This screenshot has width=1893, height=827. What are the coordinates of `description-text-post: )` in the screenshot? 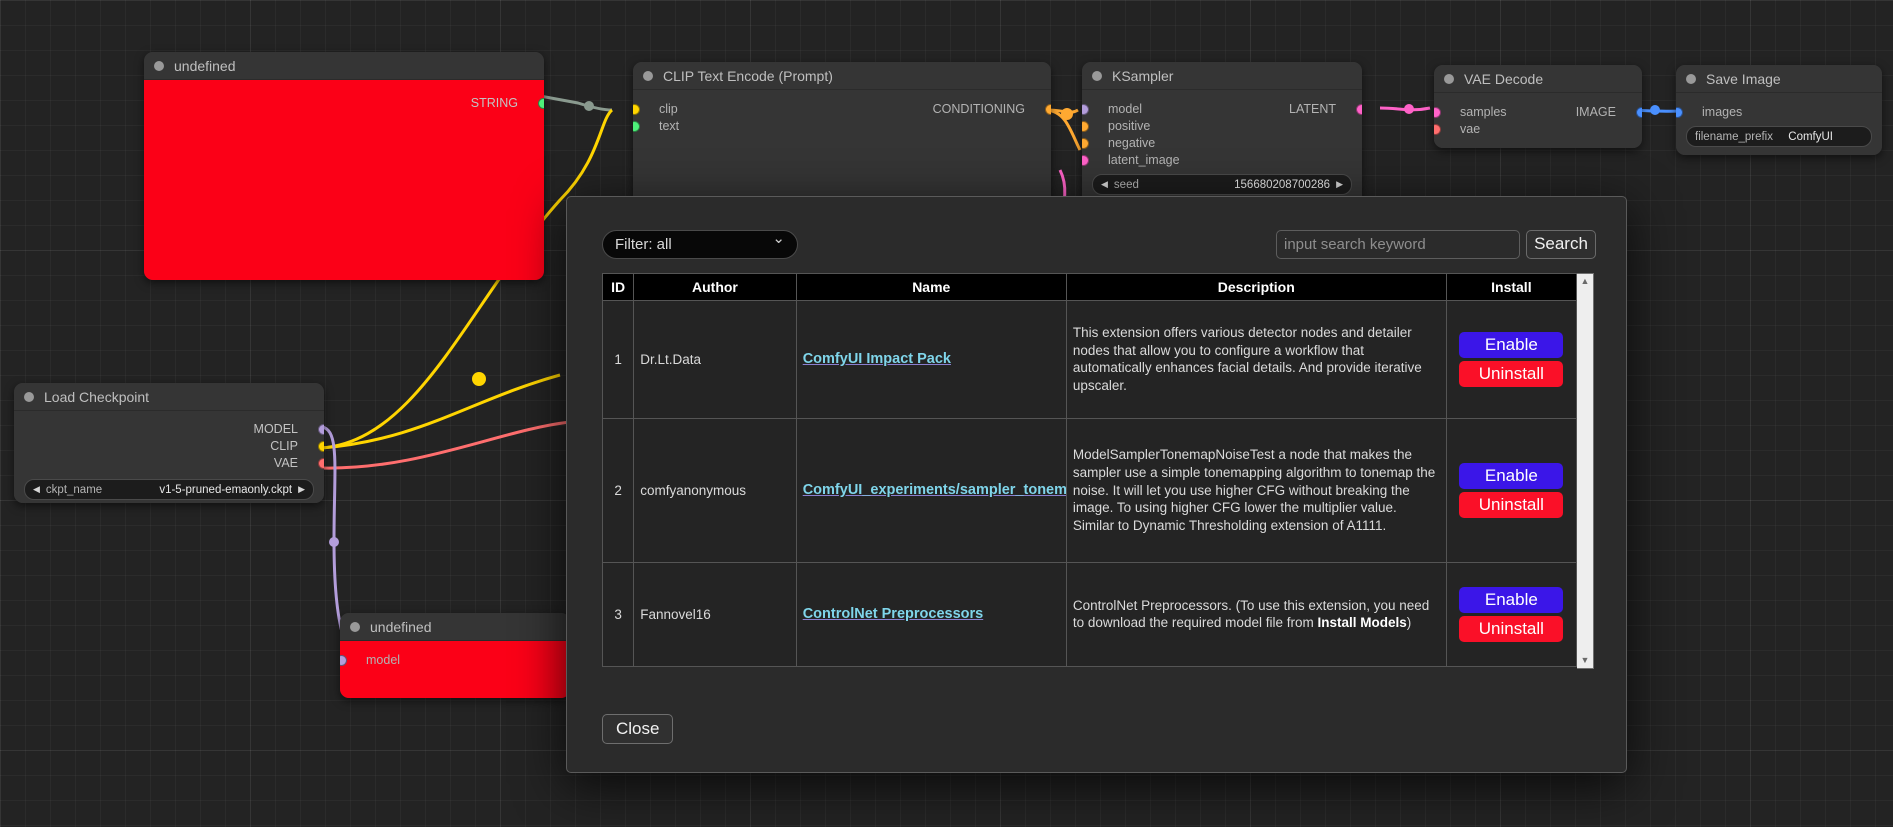 It's located at (1409, 623).